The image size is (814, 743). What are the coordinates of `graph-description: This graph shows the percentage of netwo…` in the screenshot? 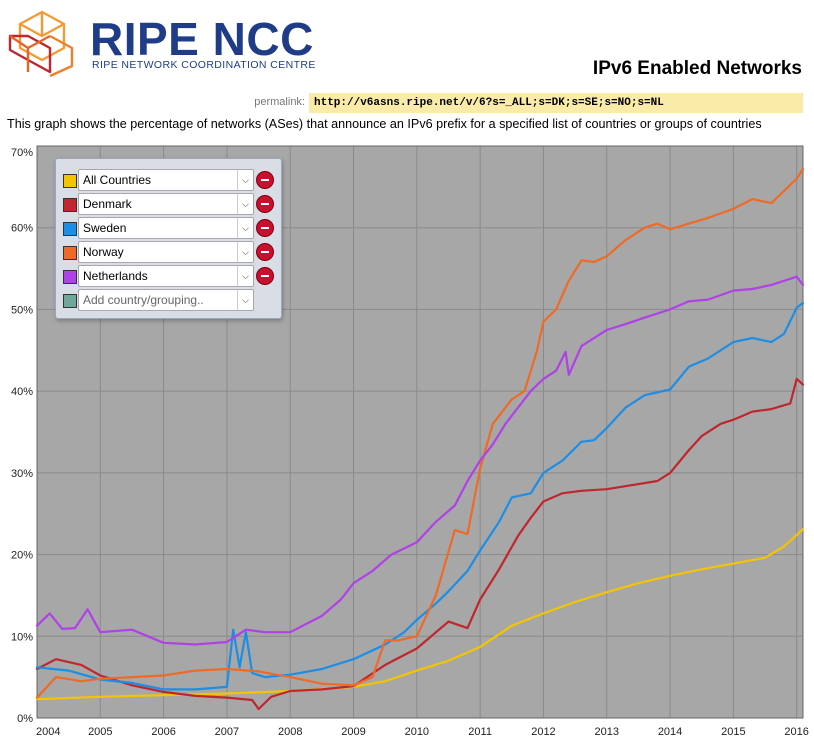 It's located at (384, 124).